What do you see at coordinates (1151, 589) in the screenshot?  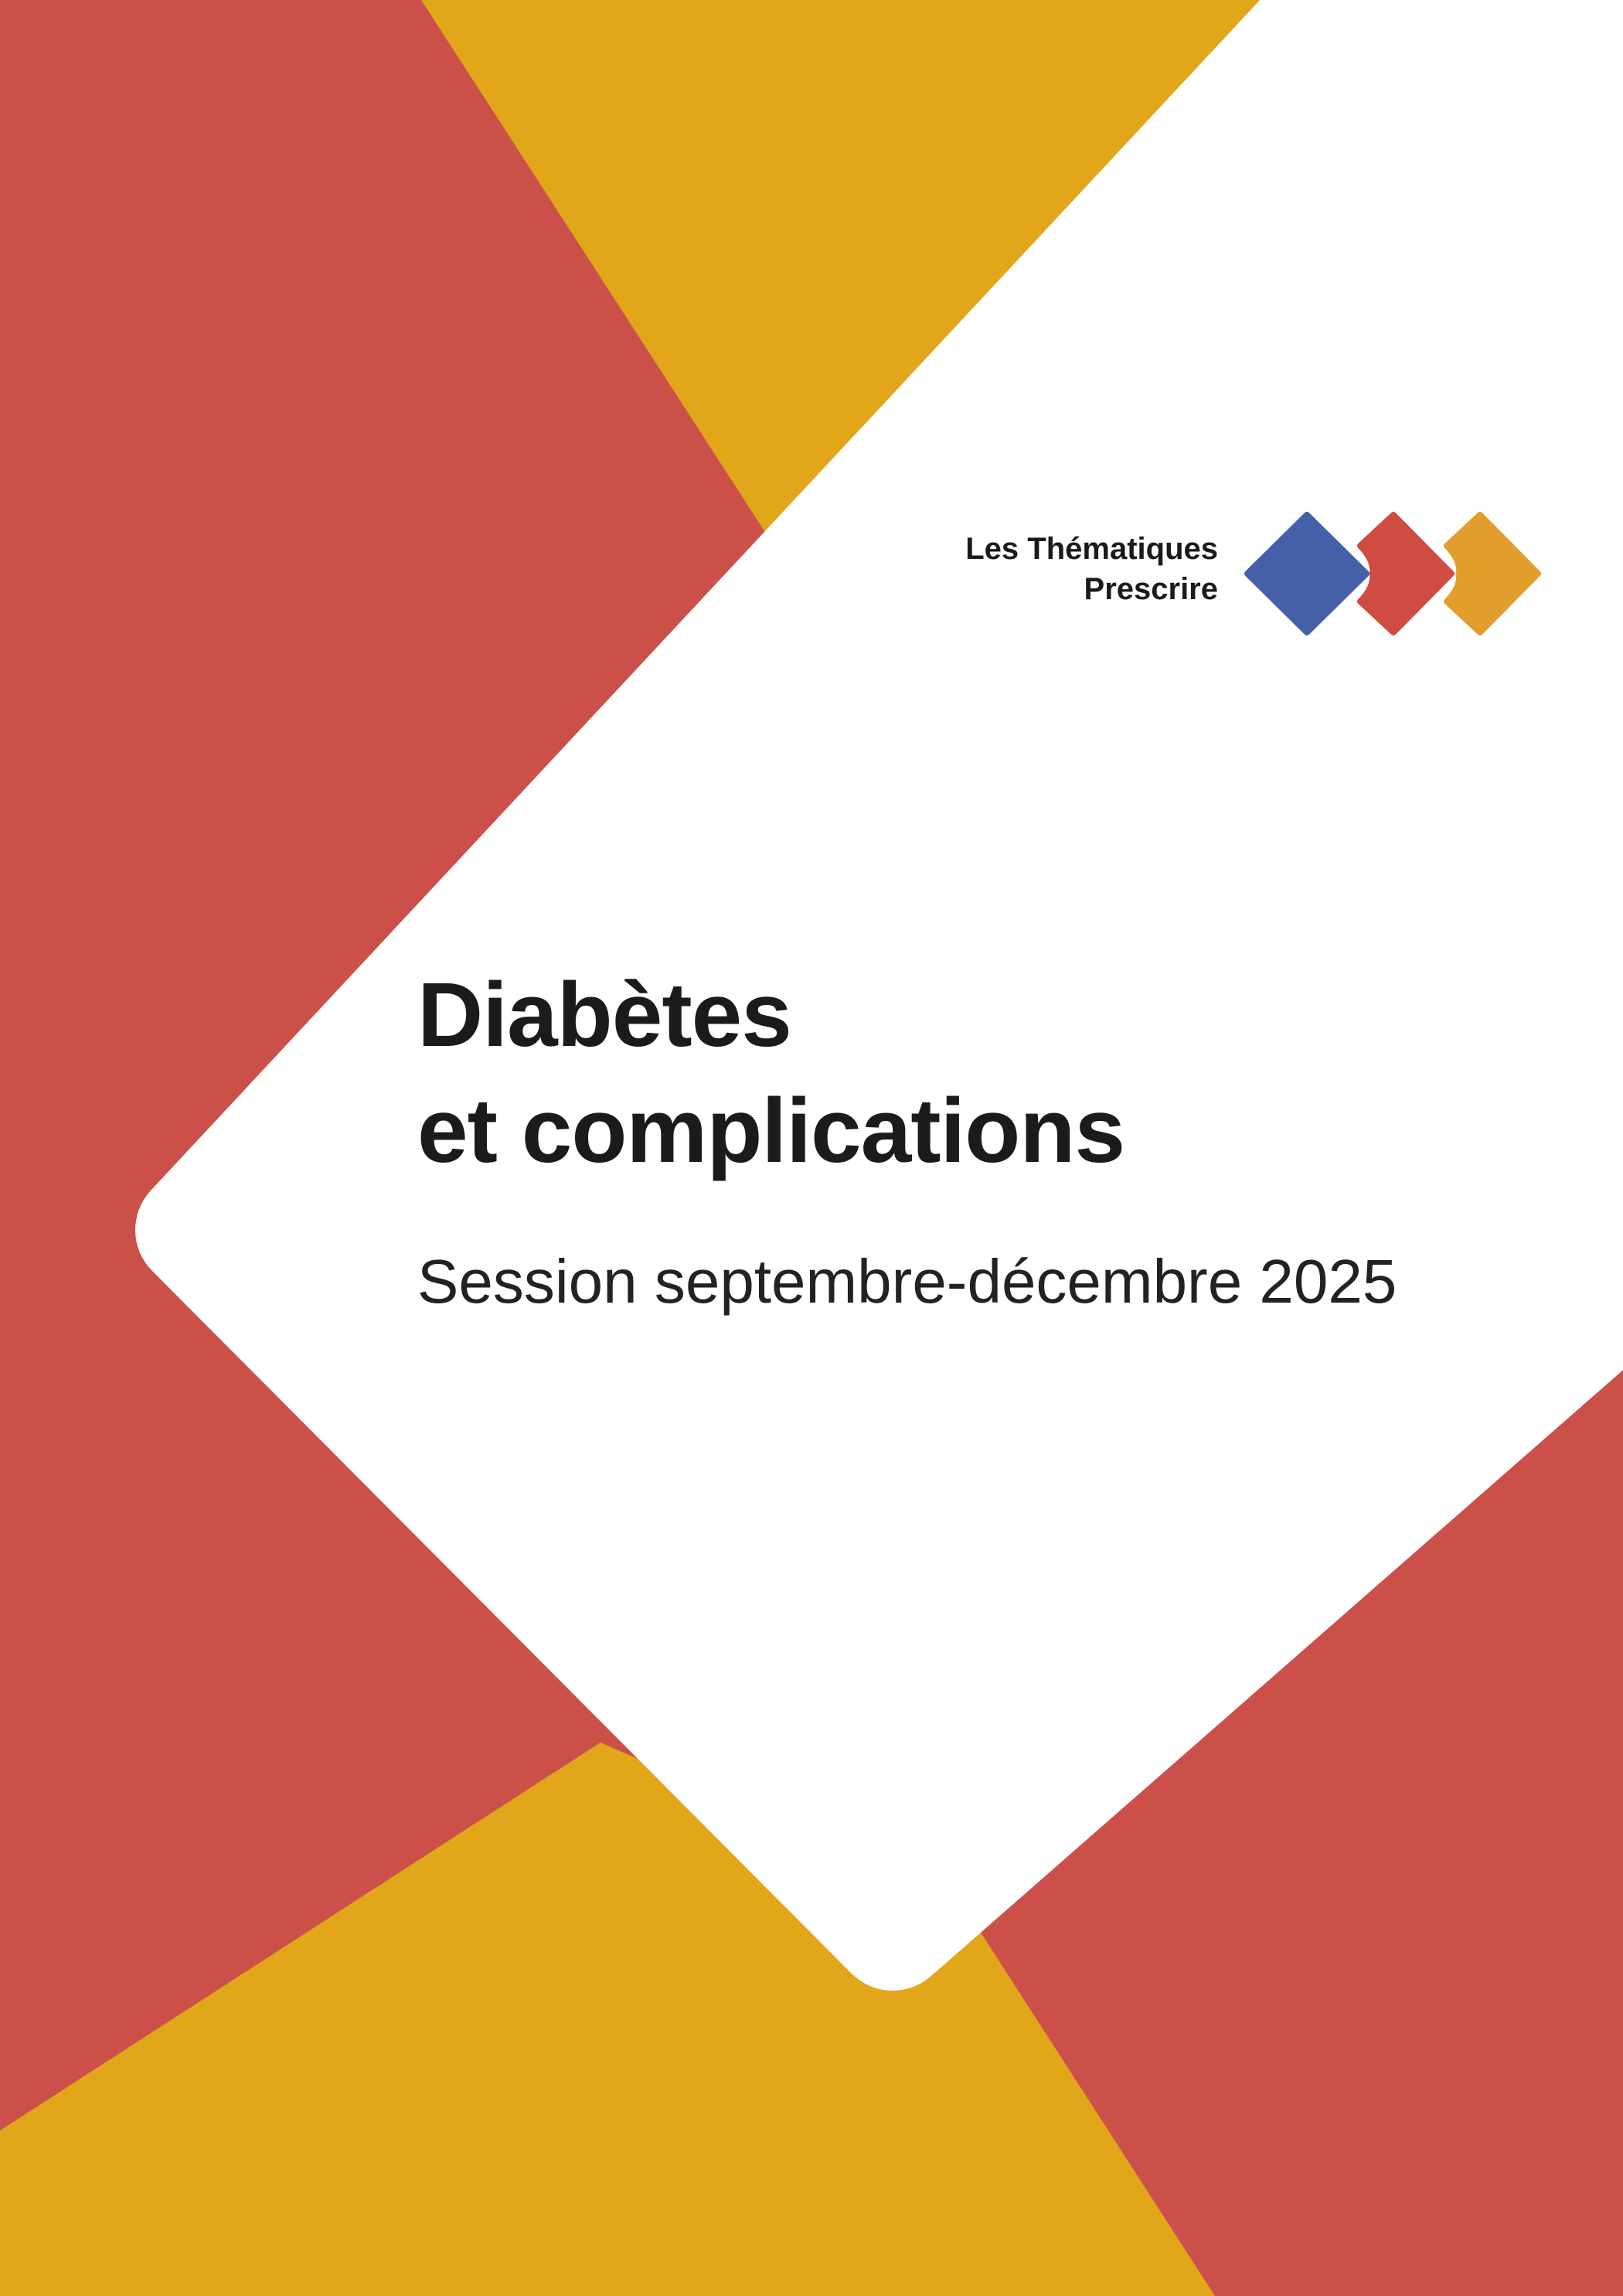 I see `brand-line-2: Prescrire` at bounding box center [1151, 589].